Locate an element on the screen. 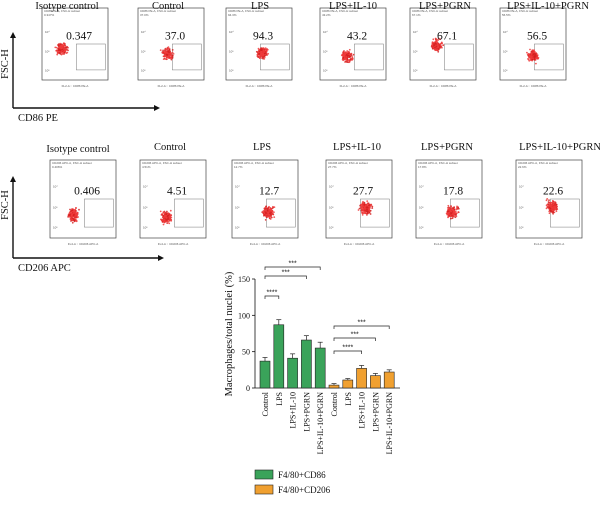 The image size is (600, 507). panel-header: LPS+IL-10 is located at coordinates (353, 6).